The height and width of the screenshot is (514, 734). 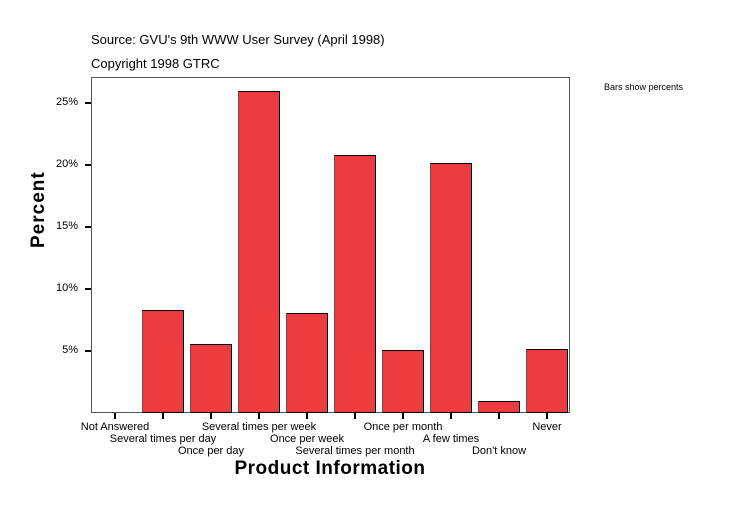 I want to click on x-tick-label: Several times per day, so click(x=163, y=439).